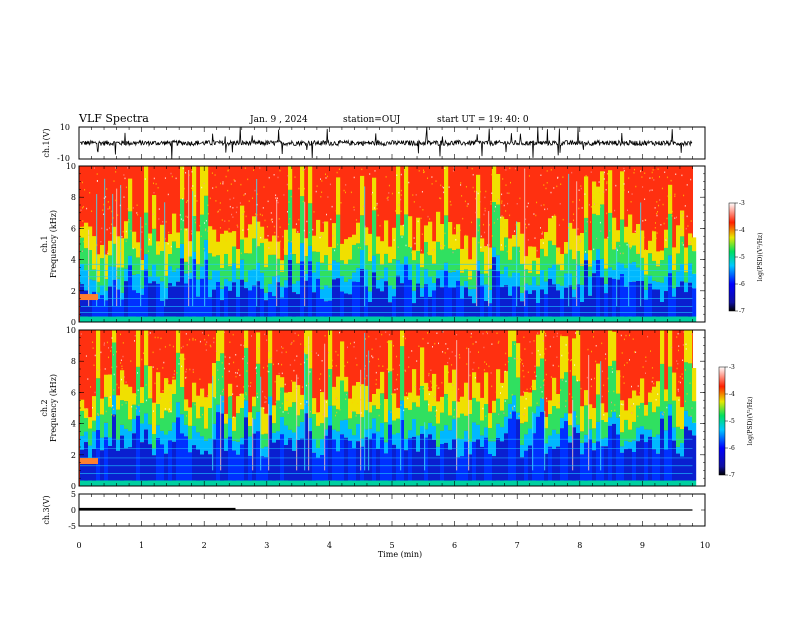  Describe the element at coordinates (73, 494) in the screenshot. I see `y-tick-label: 5` at that location.